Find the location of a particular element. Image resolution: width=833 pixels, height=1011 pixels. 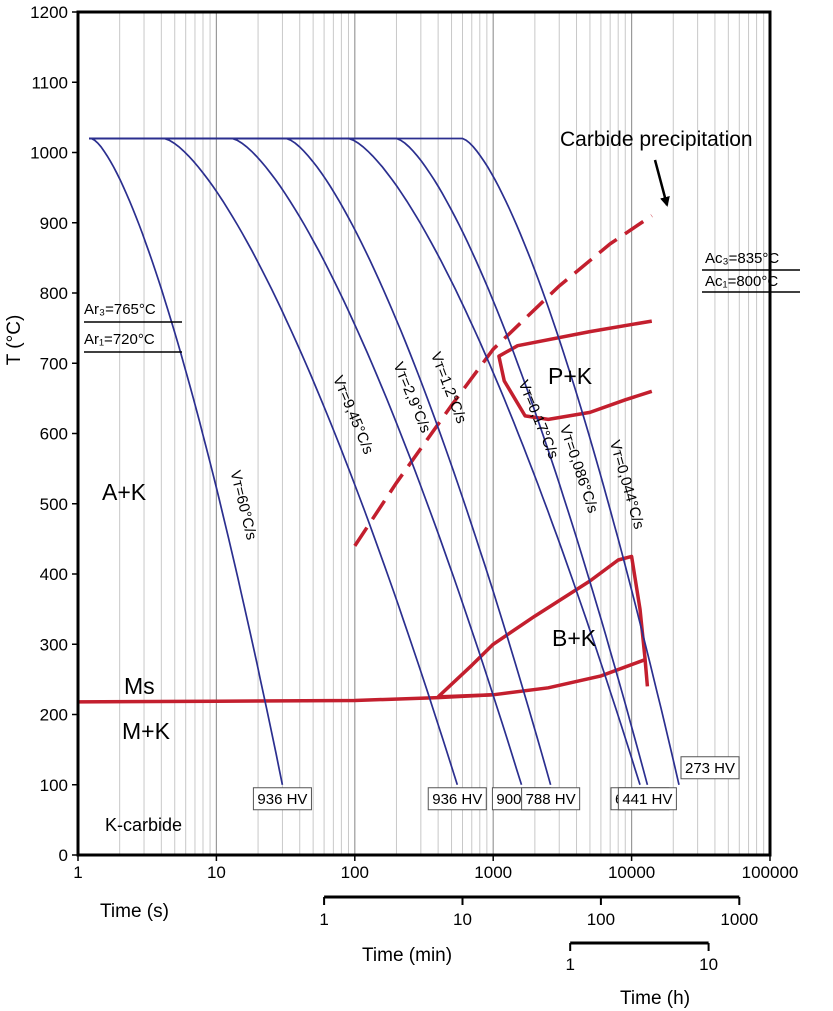

hardness-label: 273 HV is located at coordinates (710, 768).